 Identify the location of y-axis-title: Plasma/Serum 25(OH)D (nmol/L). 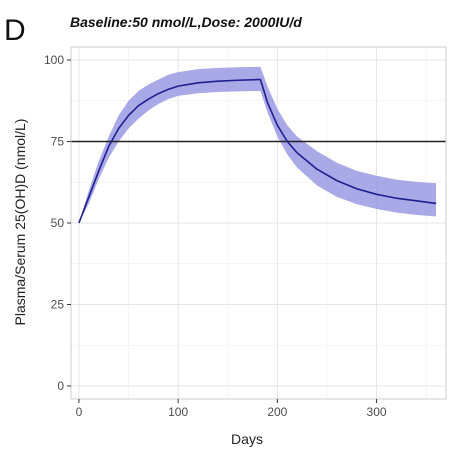
(20, 222).